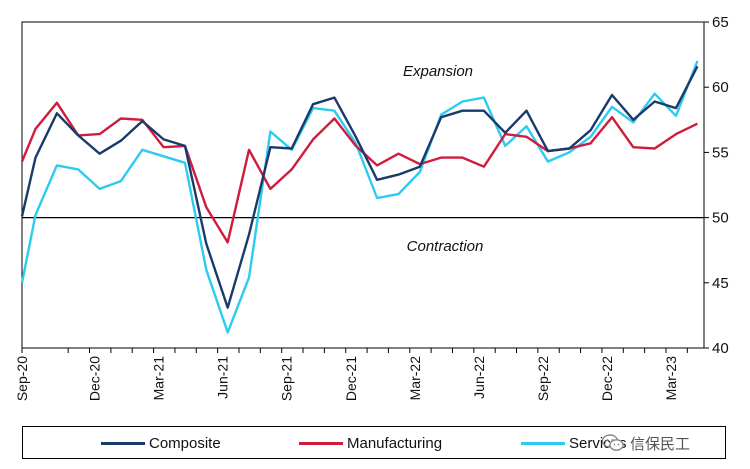  What do you see at coordinates (607, 378) in the screenshot?
I see `x-tick-label: Dec-22` at bounding box center [607, 378].